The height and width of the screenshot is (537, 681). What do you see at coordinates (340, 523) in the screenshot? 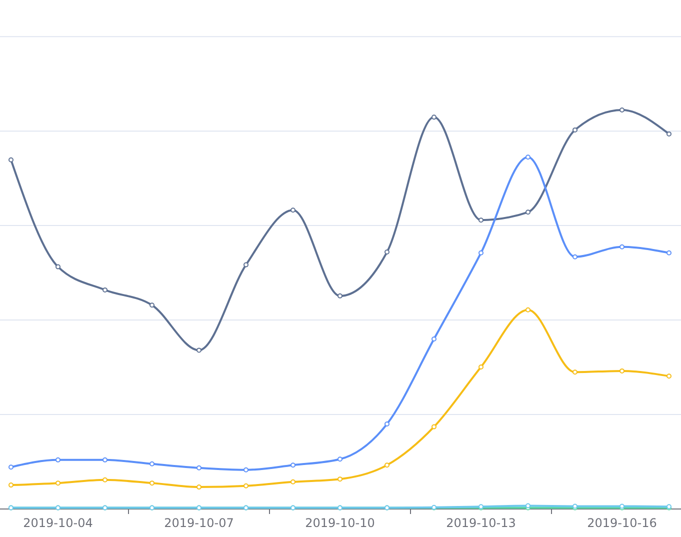
I see `x-tick-label: 2019-10-10` at bounding box center [340, 523].